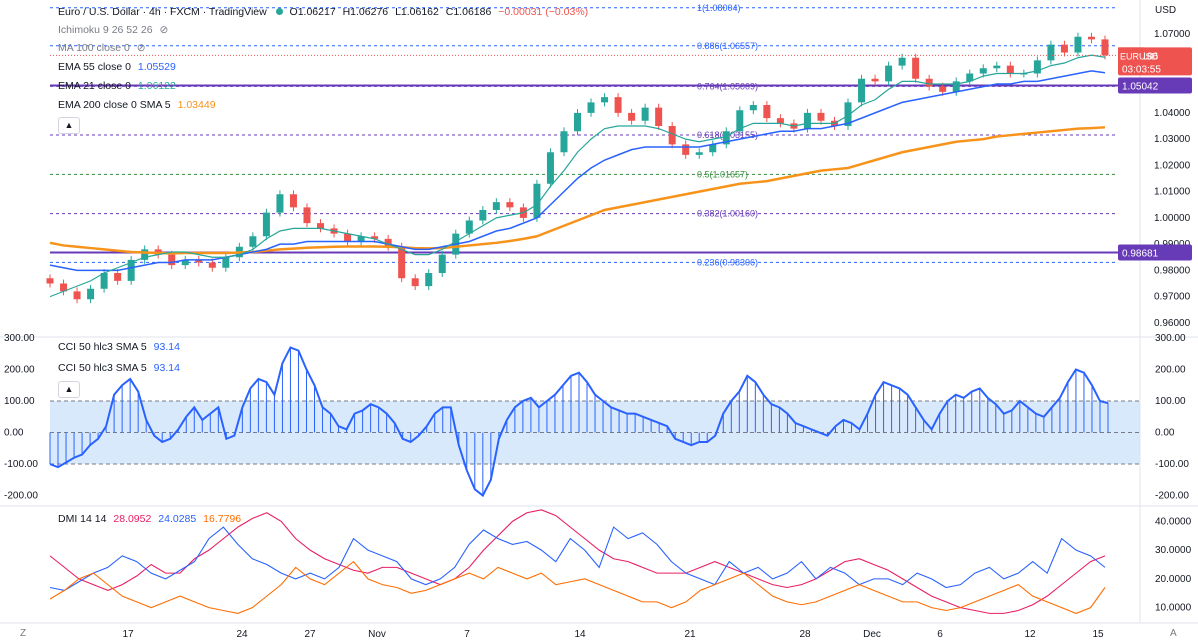  I want to click on cci-tick-label-right: 200.00, so click(1170, 370).